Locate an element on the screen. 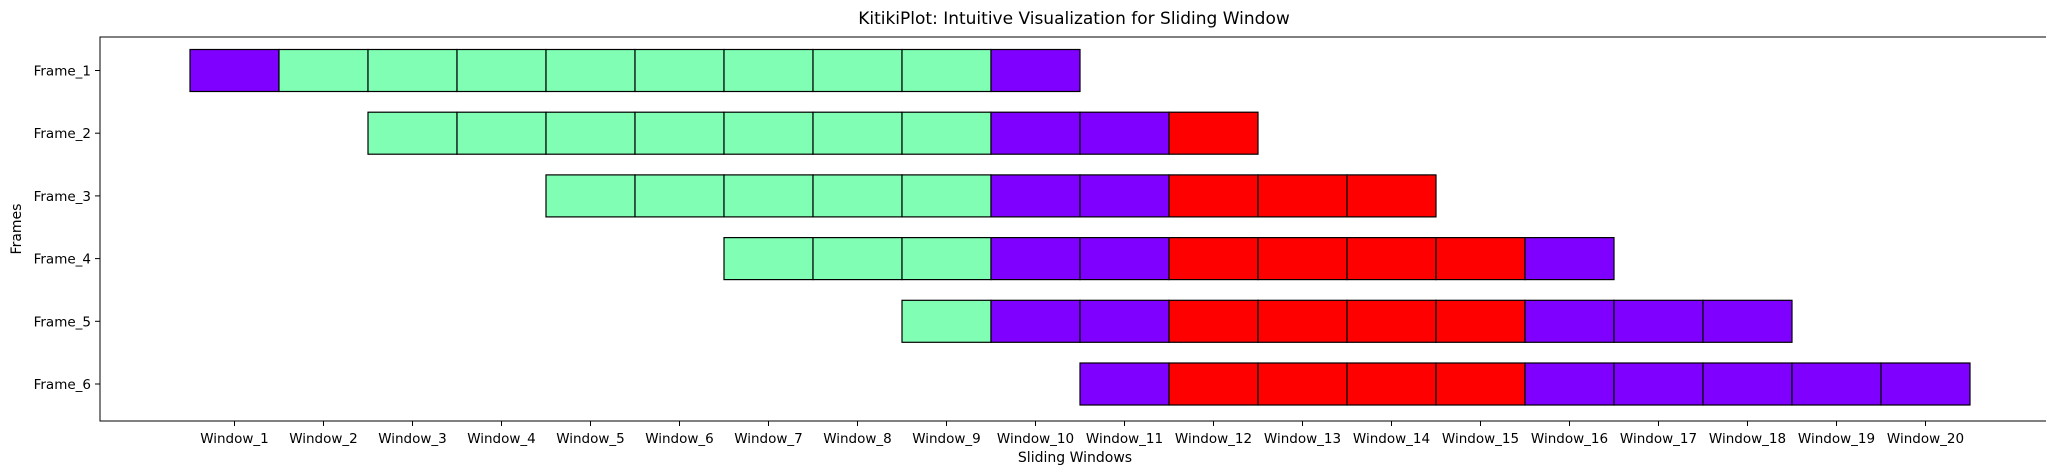 The width and height of the screenshot is (2046, 470). x-tick-label: Window_1 is located at coordinates (234, 439).